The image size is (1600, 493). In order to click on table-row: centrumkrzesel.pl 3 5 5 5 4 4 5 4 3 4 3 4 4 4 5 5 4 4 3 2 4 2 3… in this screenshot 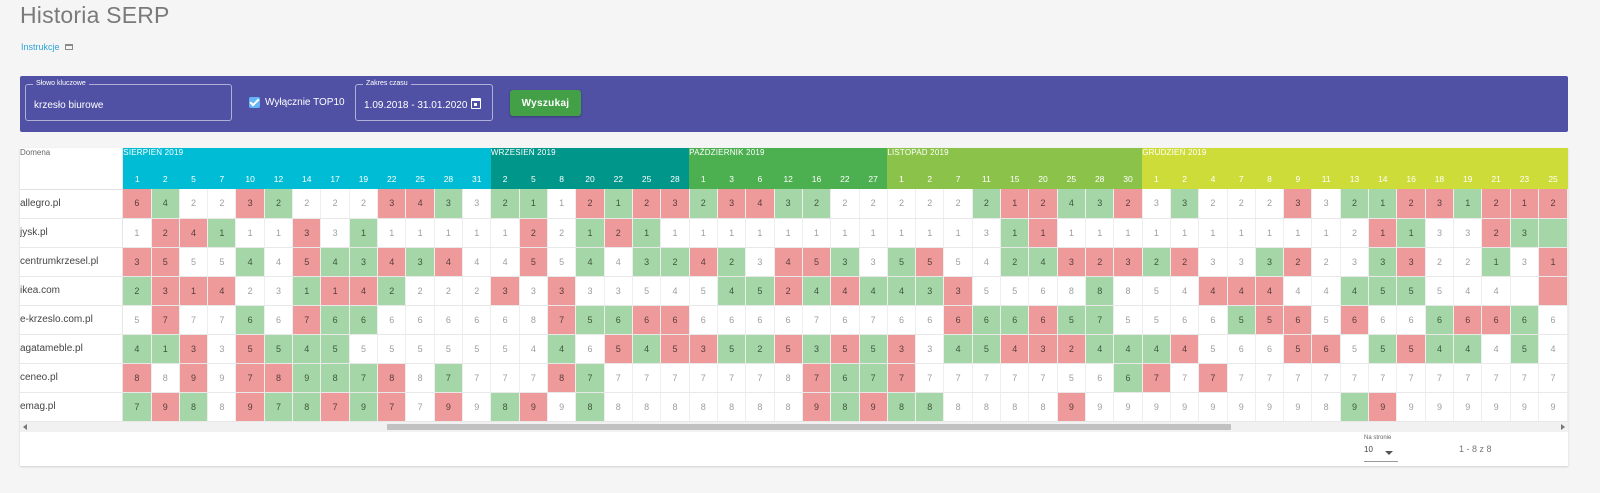, I will do `click(794, 262)`.